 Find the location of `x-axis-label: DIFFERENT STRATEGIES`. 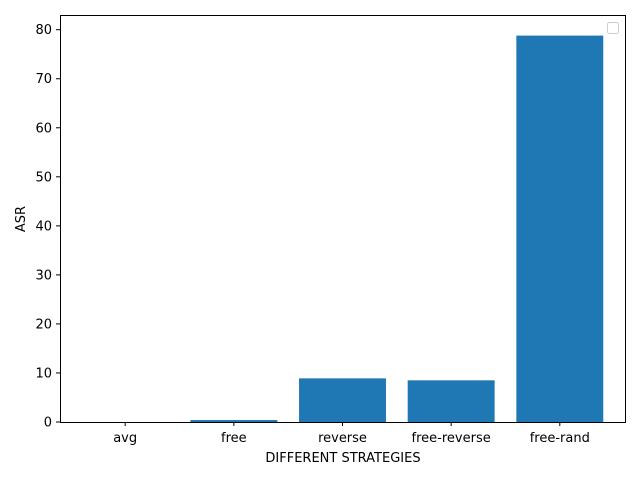

x-axis-label: DIFFERENT STRATEGIES is located at coordinates (342, 458).